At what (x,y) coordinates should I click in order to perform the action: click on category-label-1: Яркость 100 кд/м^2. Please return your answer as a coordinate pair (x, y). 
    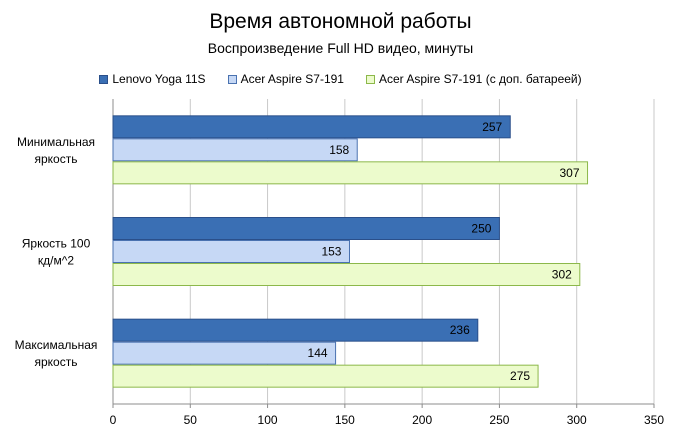
    Looking at the image, I should click on (56, 252).